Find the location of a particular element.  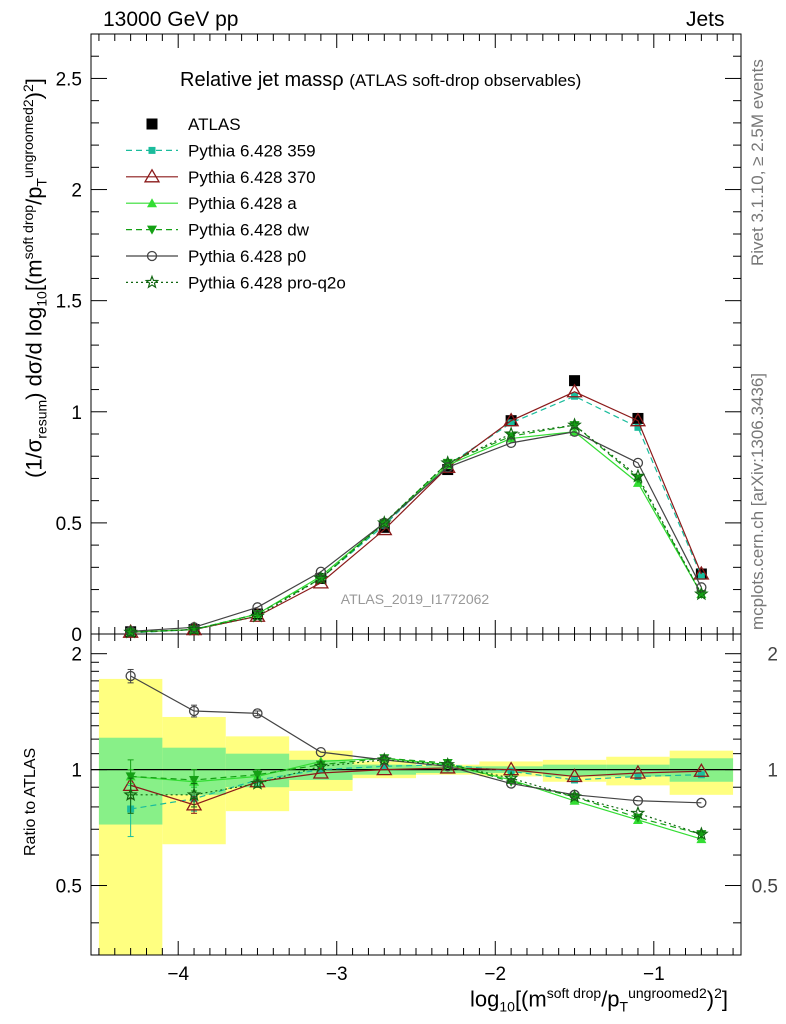

main-y-tick-label: 1 is located at coordinates (76, 413).